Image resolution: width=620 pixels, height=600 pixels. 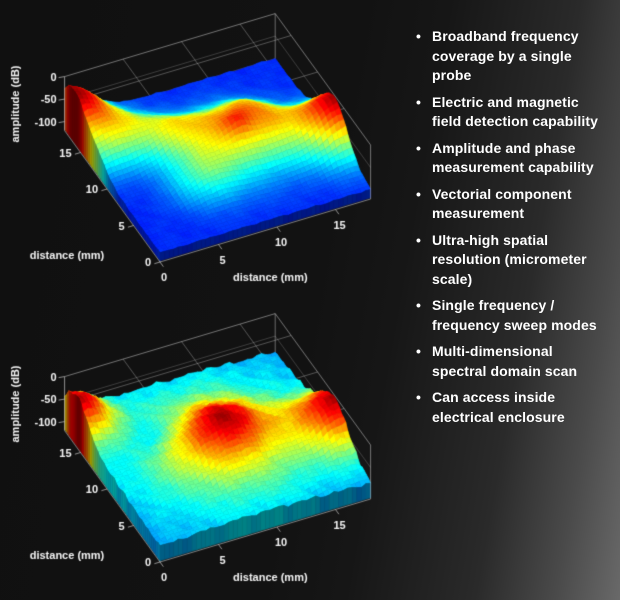 What do you see at coordinates (502, 203) in the screenshot?
I see `feature-item-label: Vectorial component measurement` at bounding box center [502, 203].